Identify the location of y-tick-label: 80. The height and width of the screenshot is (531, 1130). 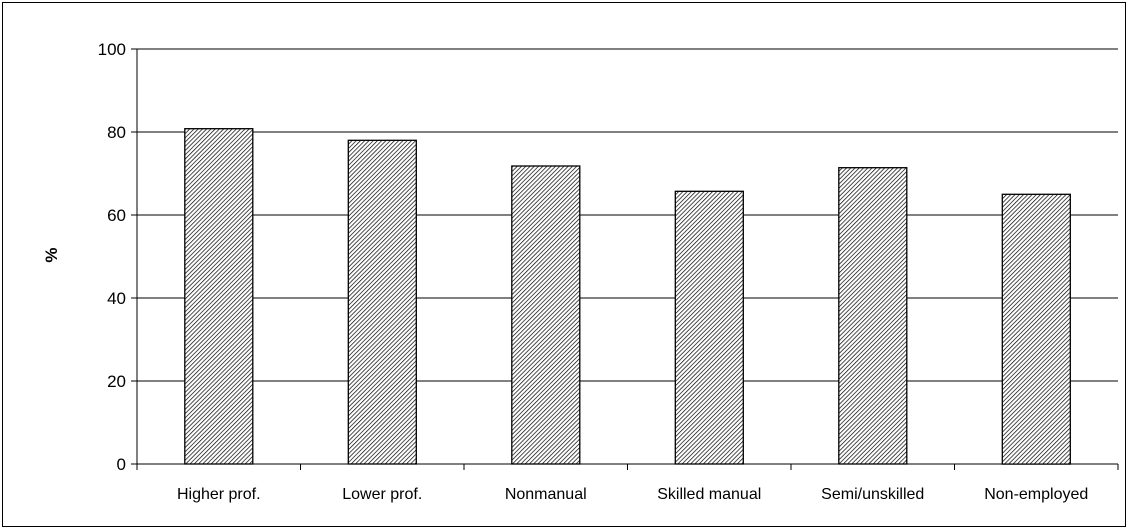
(116, 132).